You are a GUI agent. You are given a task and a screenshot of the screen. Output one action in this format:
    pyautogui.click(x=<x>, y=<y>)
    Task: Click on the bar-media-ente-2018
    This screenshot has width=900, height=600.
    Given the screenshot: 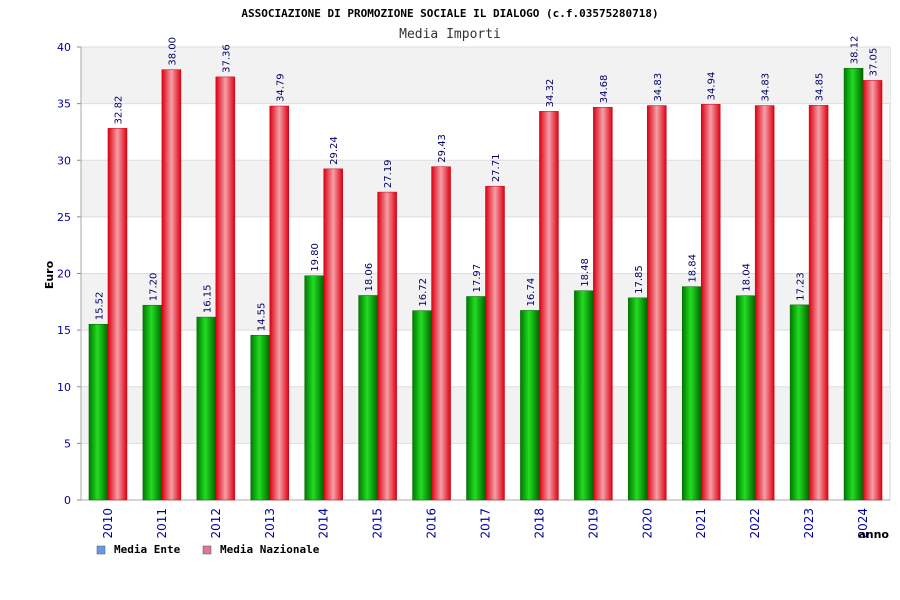 What is the action you would take?
    pyautogui.click(x=530, y=405)
    